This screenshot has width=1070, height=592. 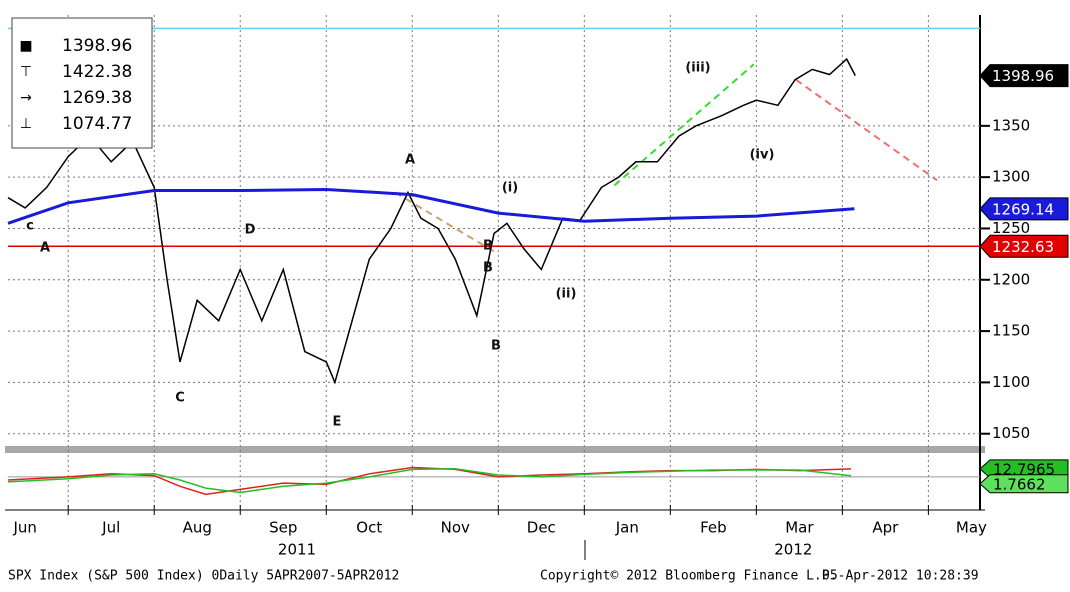 I want to click on x-tick-label: Apr, so click(x=885, y=528).